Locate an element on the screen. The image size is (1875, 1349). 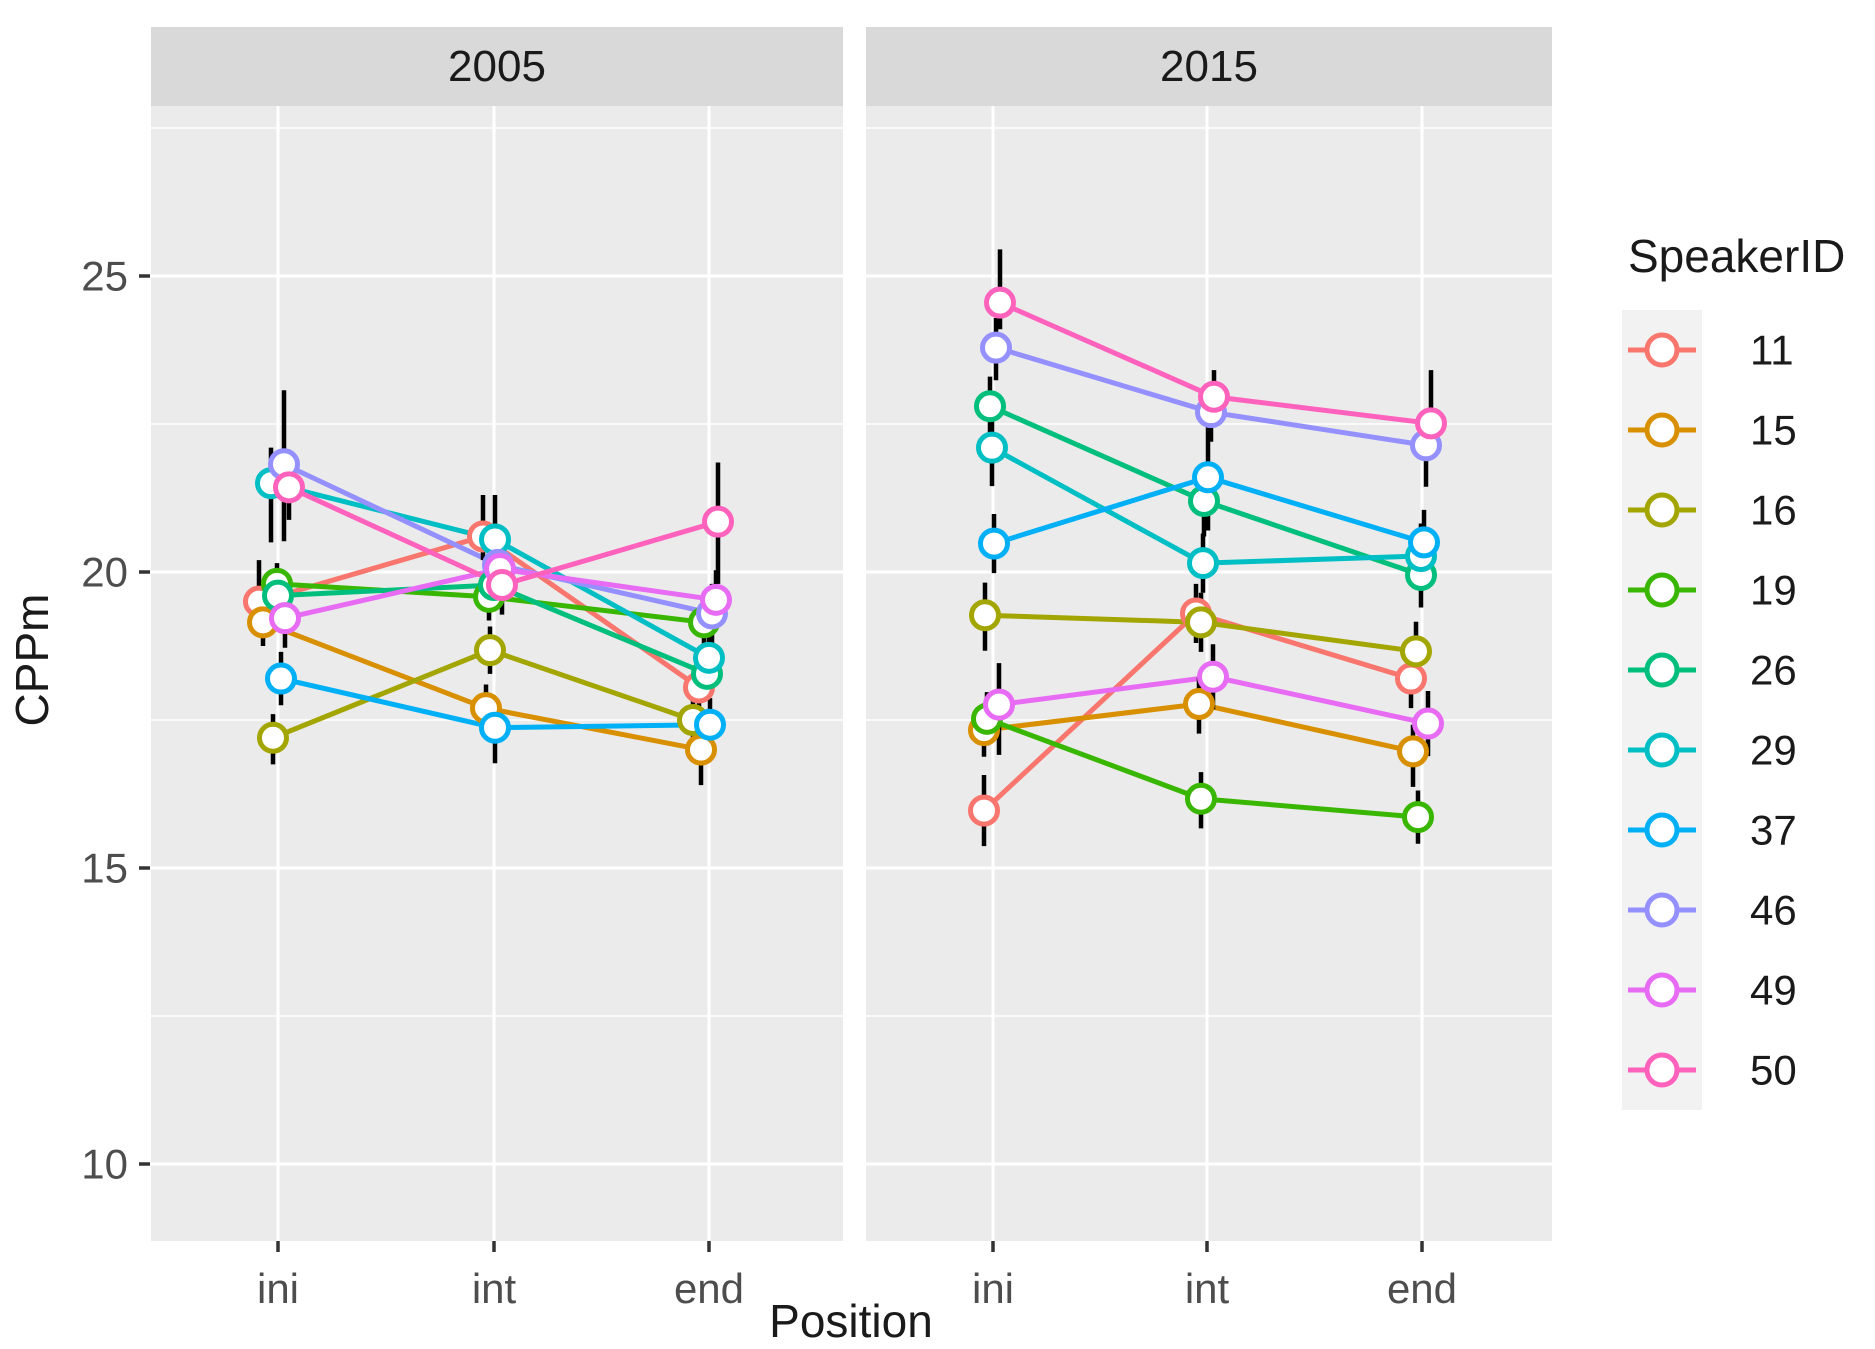
data-point-19-2015-int is located at coordinates (1201, 798).